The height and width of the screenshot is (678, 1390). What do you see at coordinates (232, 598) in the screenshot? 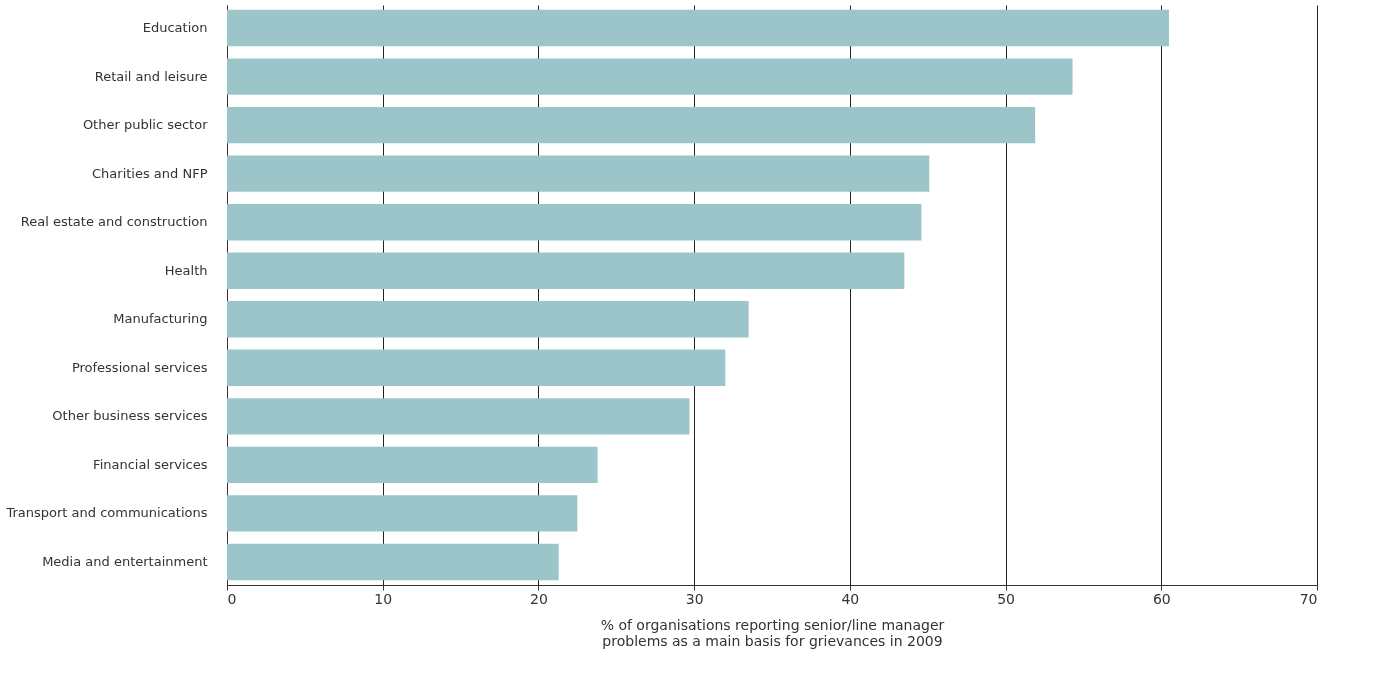
I see `x-tick-label: 0` at bounding box center [232, 598].